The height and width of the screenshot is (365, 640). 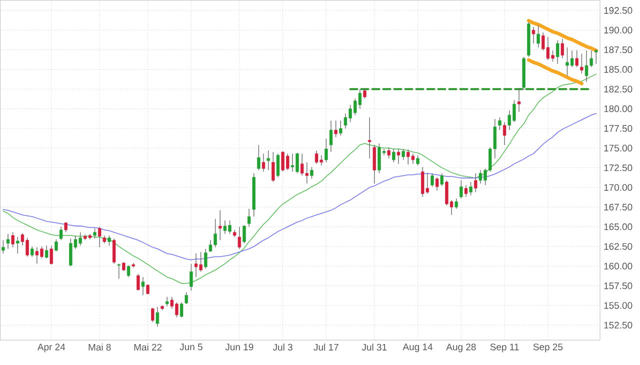 What do you see at coordinates (326, 347) in the screenshot?
I see `x-tick-label: Jul 17` at bounding box center [326, 347].